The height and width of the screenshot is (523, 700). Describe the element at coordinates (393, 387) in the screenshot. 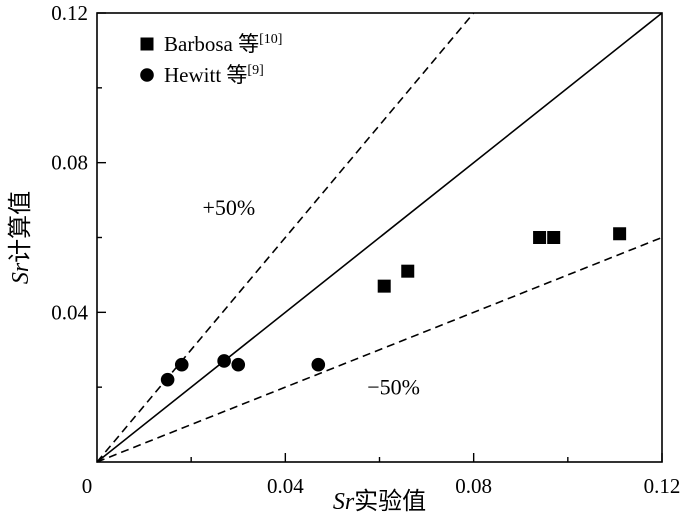

I see `minus-50-label: −50%` at that location.